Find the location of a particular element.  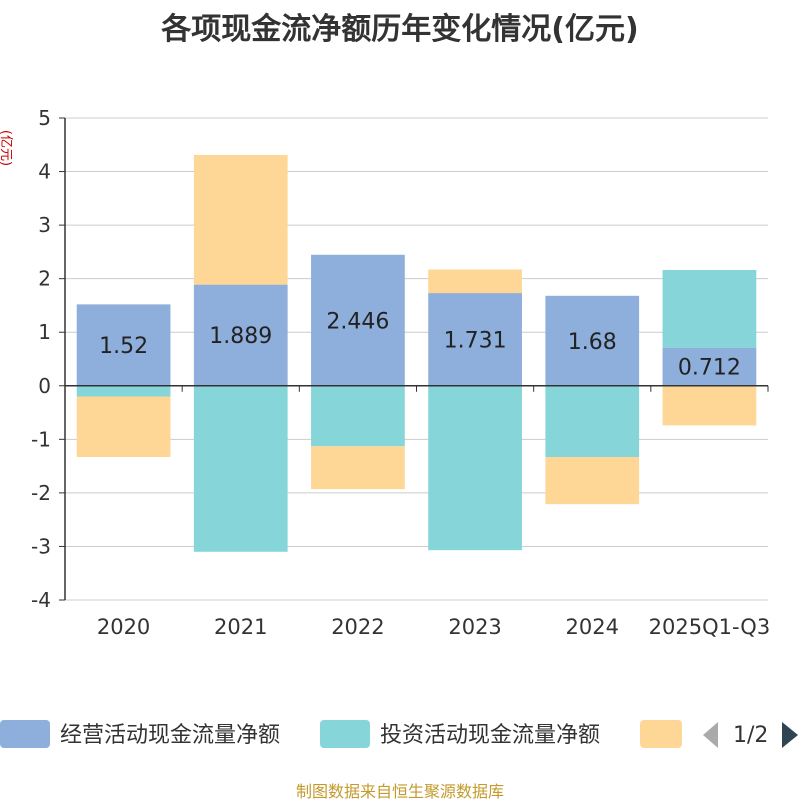

data-label: 1.68 is located at coordinates (592, 342).